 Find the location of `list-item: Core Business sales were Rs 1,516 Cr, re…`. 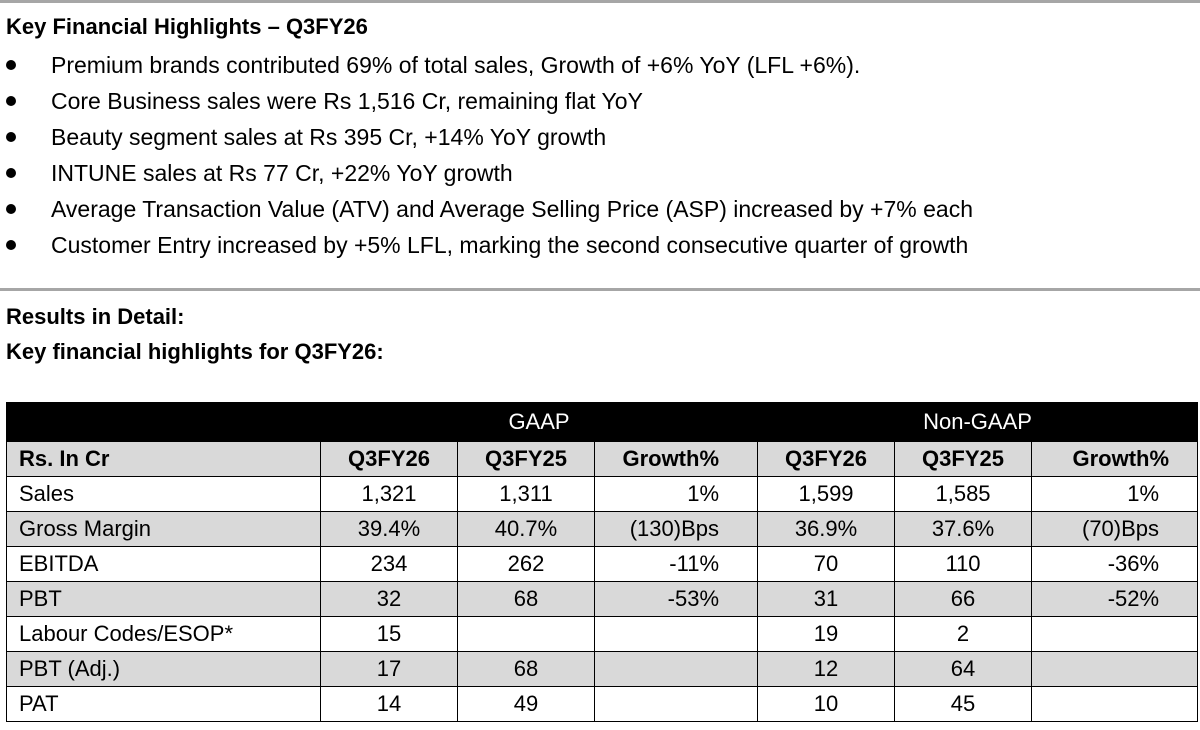

list-item: Core Business sales were Rs 1,516 Cr, re… is located at coordinates (486, 102).